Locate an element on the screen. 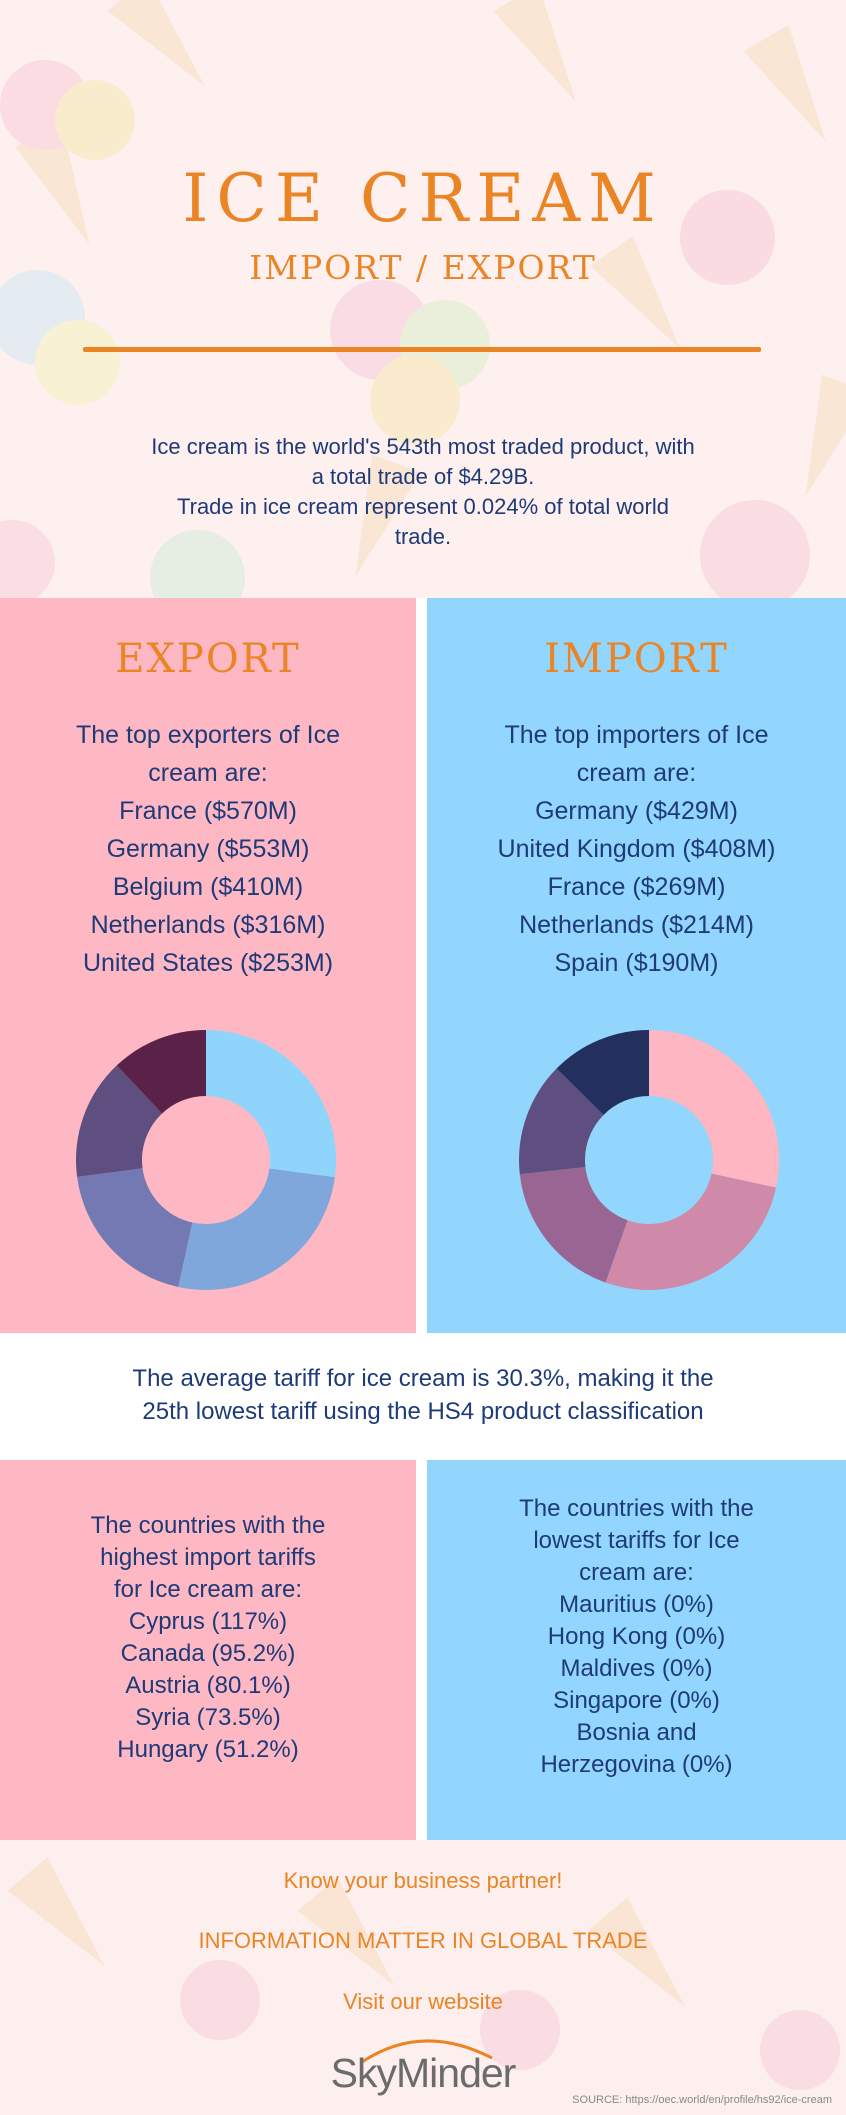 Image resolution: width=846 pixels, height=2115 pixels. highest-intro: highest import tariffs is located at coordinates (208, 1557).